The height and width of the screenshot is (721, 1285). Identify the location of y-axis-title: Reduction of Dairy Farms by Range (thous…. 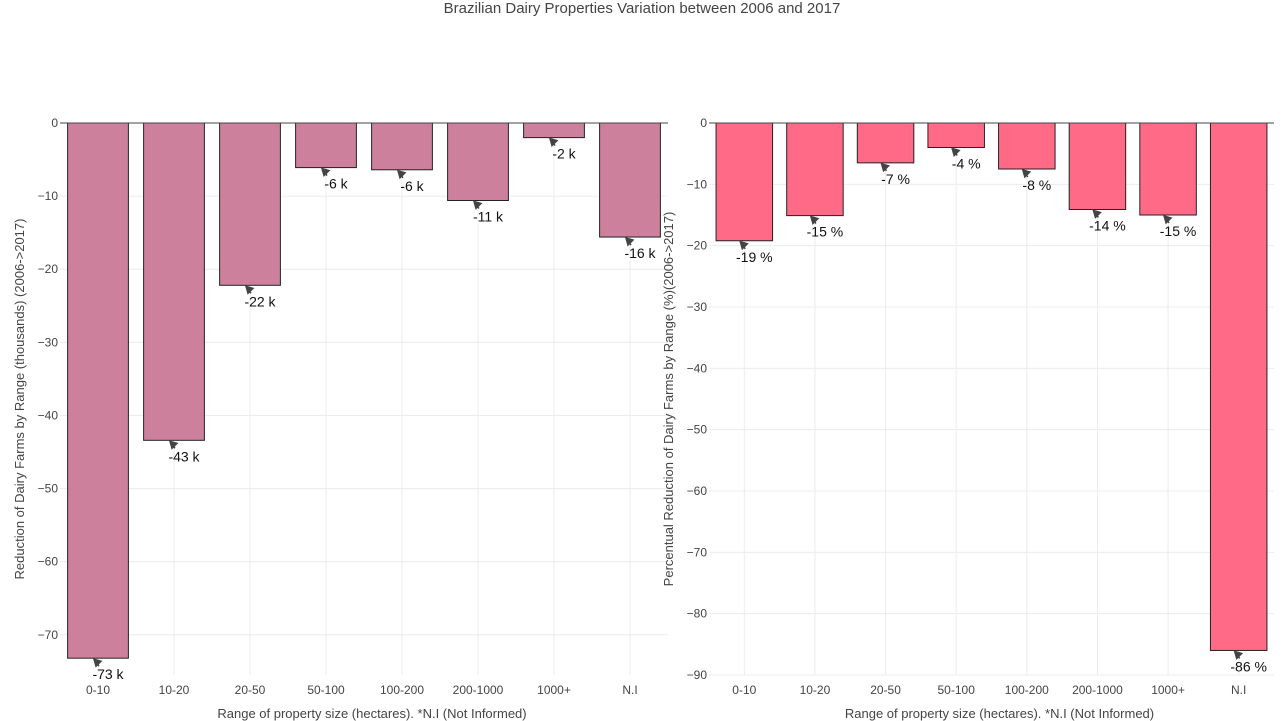
(19, 399).